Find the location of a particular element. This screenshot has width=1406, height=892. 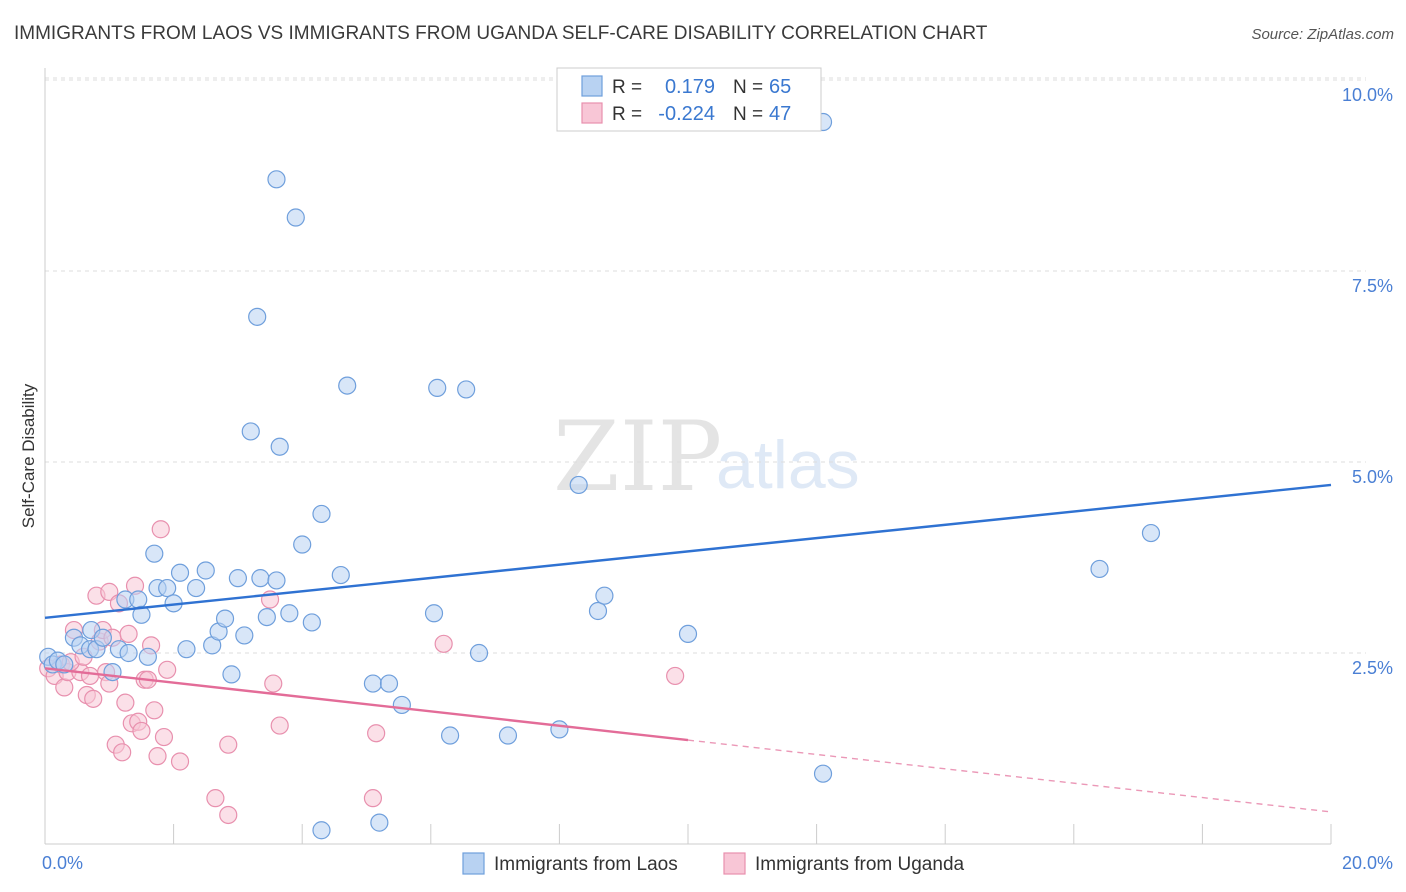

legend-swatch-uganda is located at coordinates (734, 863).